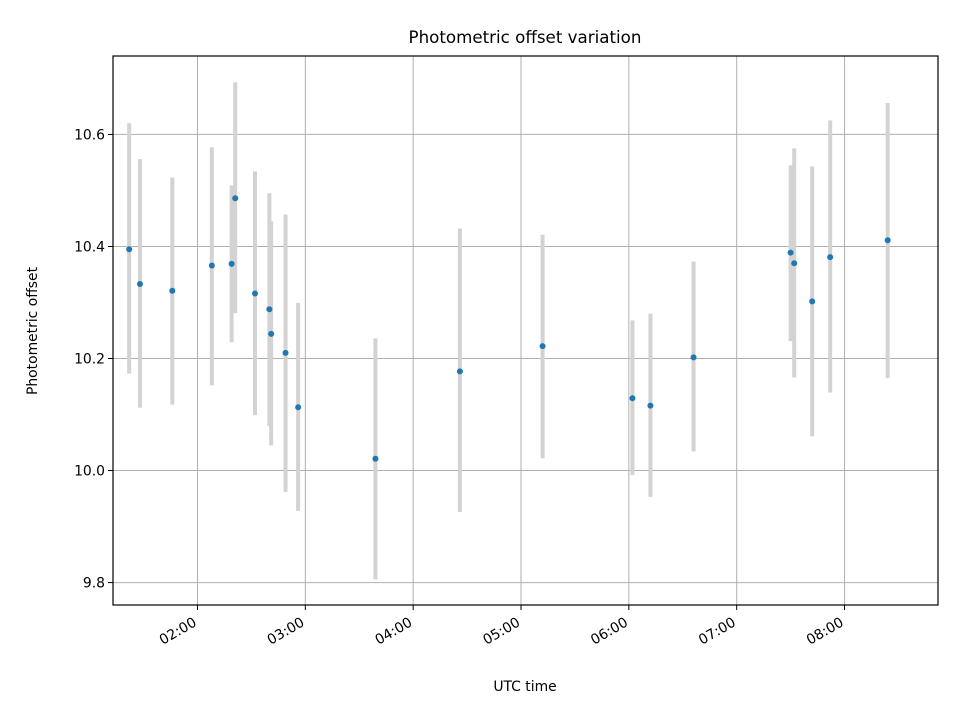  What do you see at coordinates (33, 330) in the screenshot?
I see `y-axis-label: Photometric offset` at bounding box center [33, 330].